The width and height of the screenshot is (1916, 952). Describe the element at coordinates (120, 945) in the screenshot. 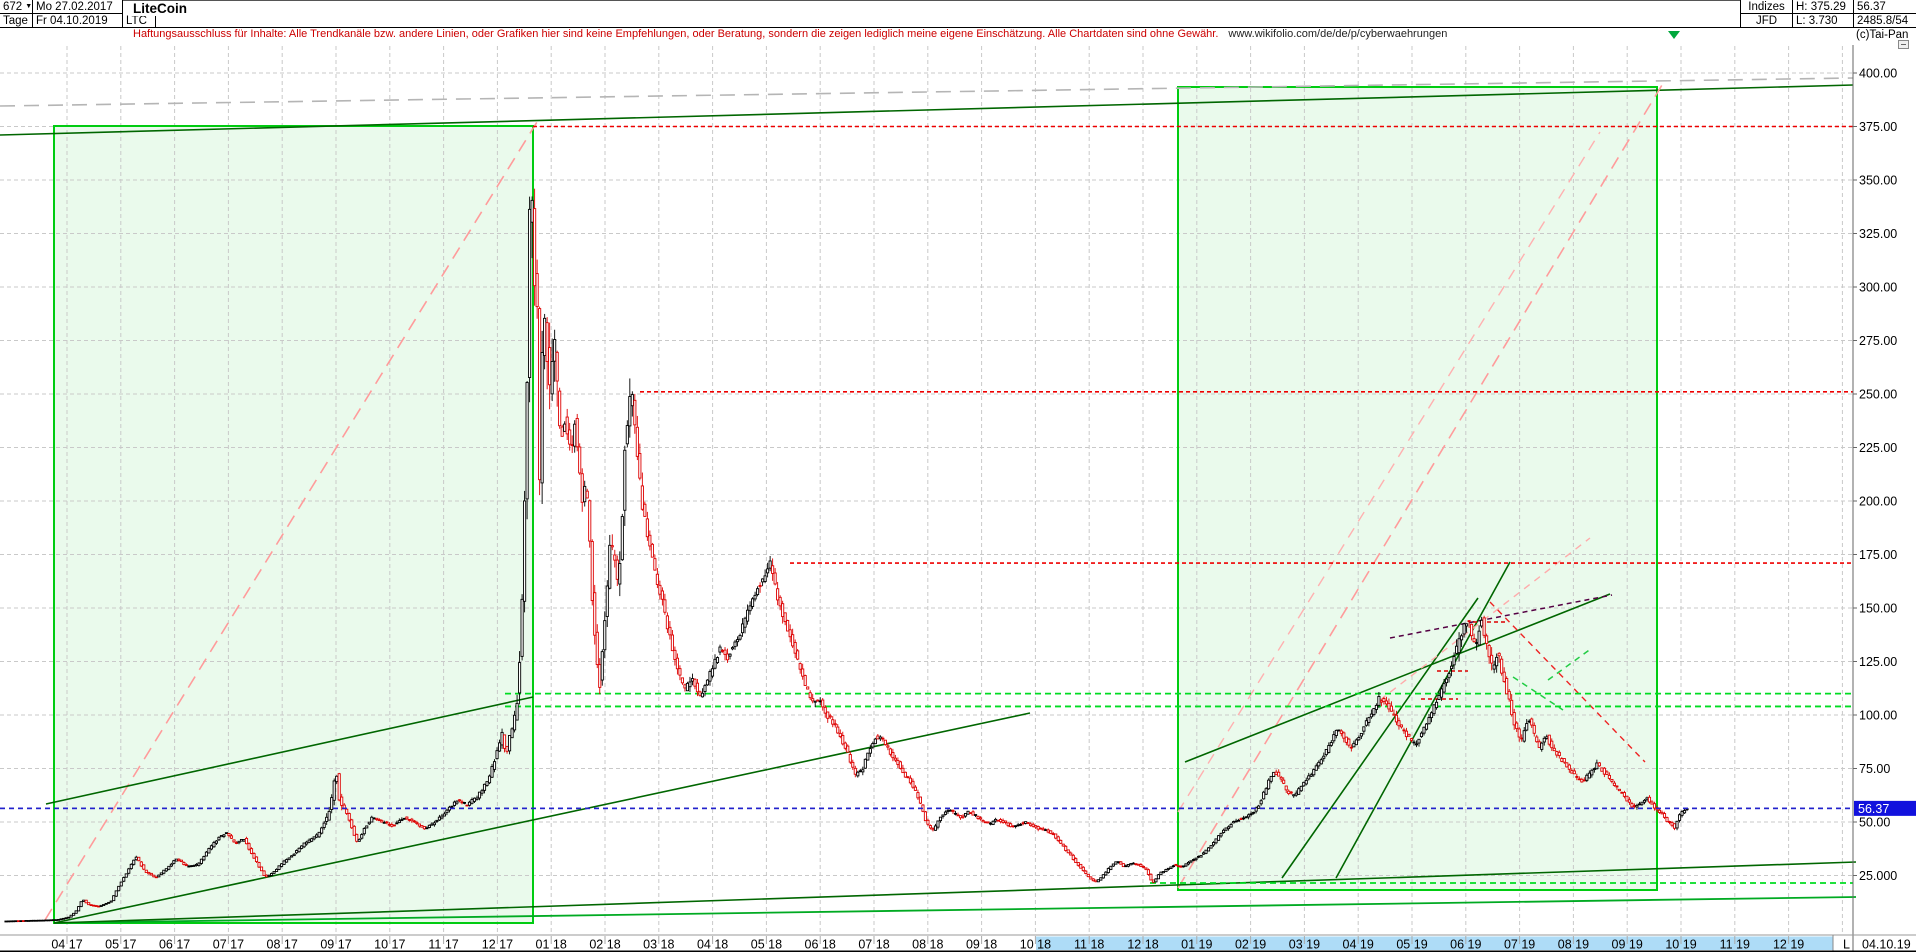

I see `x-axis-label: 05 17` at that location.